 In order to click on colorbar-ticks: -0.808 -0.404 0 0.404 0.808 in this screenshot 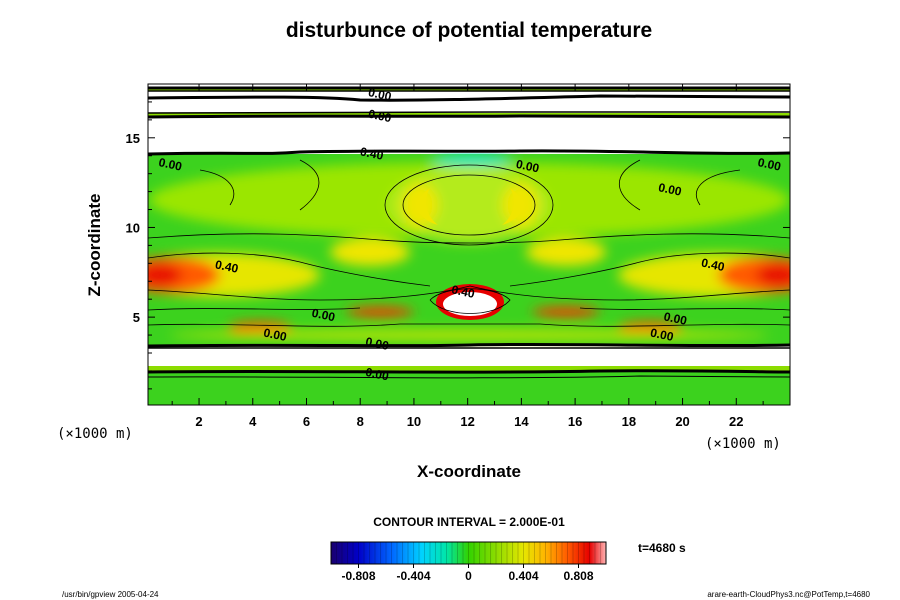, I will do `click(467, 573)`.